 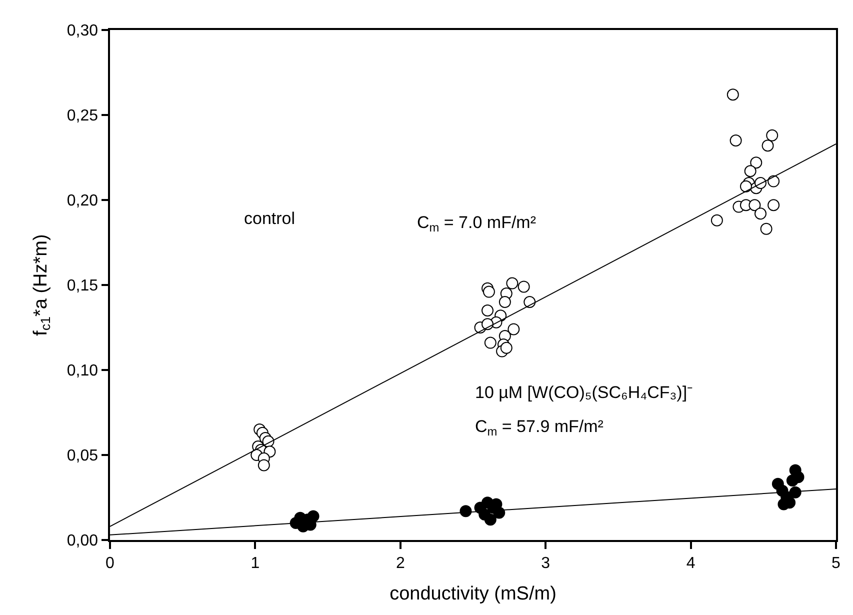 What do you see at coordinates (82, 201) in the screenshot?
I see `y-tick-label: 0,20` at bounding box center [82, 201].